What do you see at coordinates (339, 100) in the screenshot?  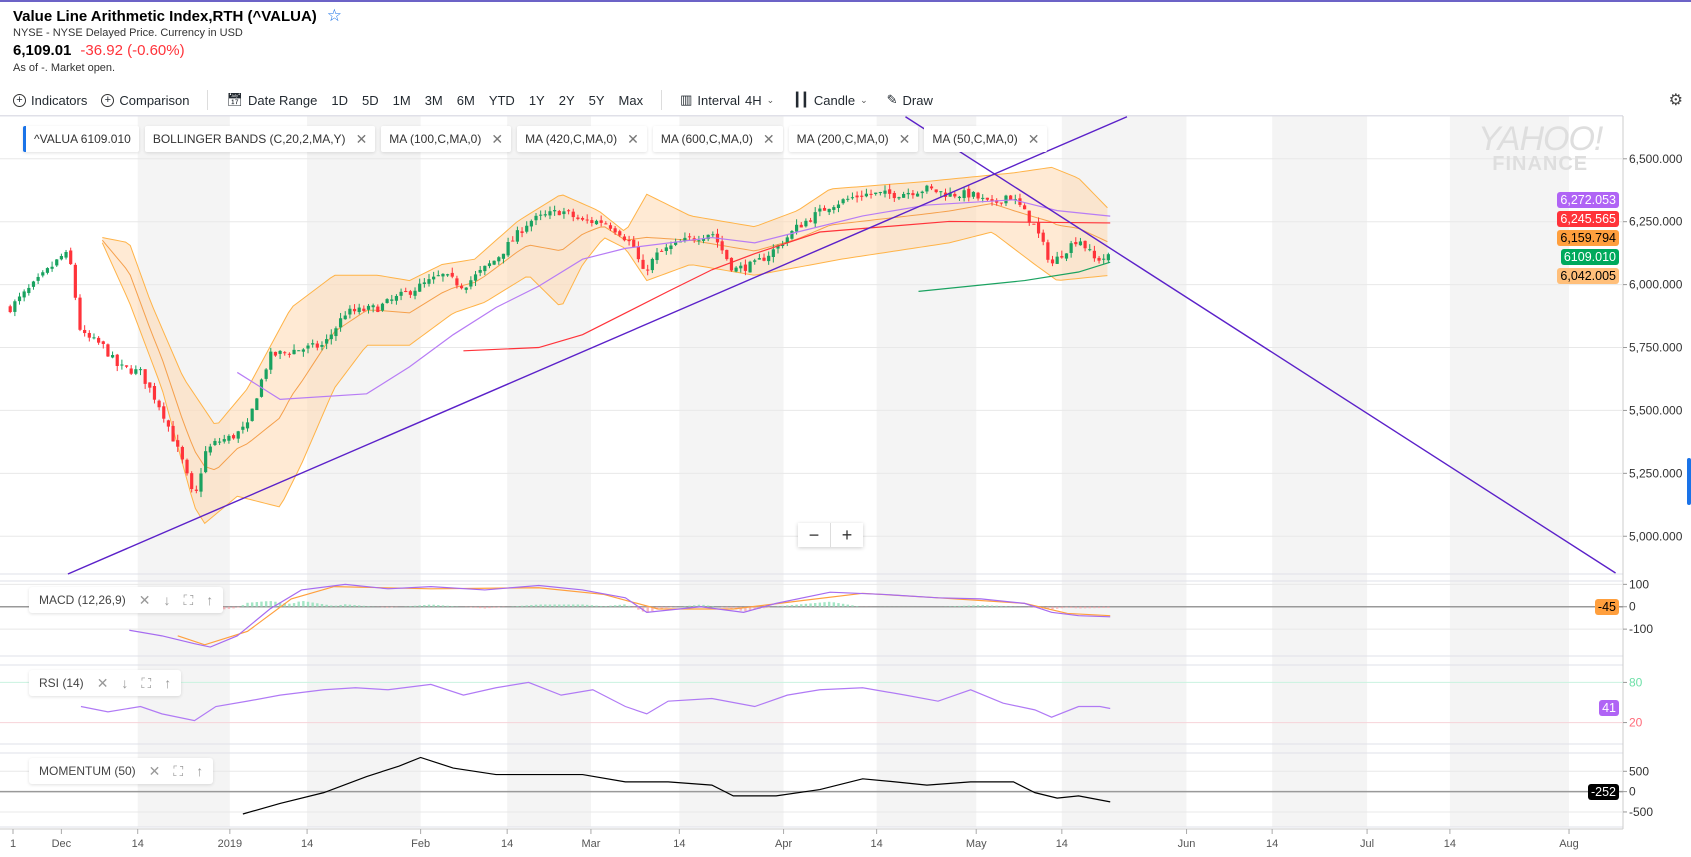 I see `range-1d: 1D` at bounding box center [339, 100].